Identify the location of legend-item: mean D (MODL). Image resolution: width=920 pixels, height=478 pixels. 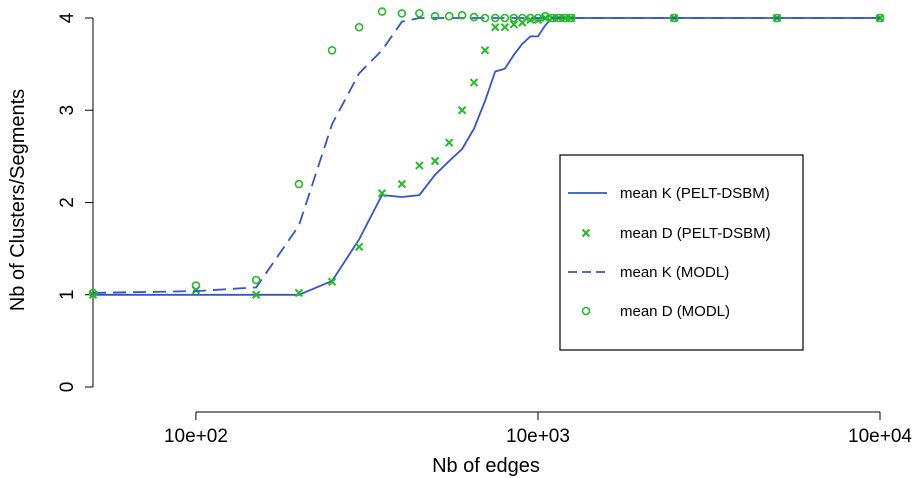
(655, 311).